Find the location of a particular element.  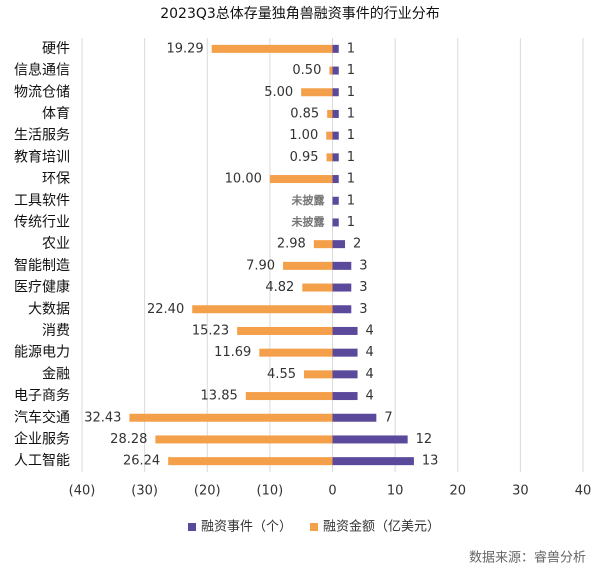

category-label: 医疗健康 is located at coordinates (42, 287).